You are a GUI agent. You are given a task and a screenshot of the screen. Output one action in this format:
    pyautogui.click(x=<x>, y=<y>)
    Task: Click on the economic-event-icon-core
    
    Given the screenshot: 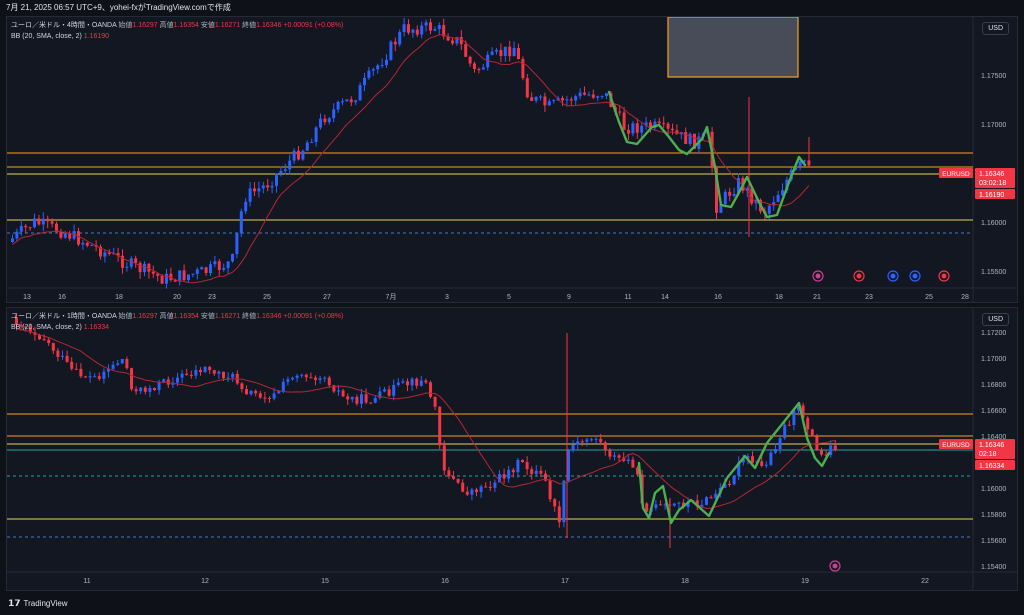 What is the action you would take?
    pyautogui.click(x=915, y=276)
    